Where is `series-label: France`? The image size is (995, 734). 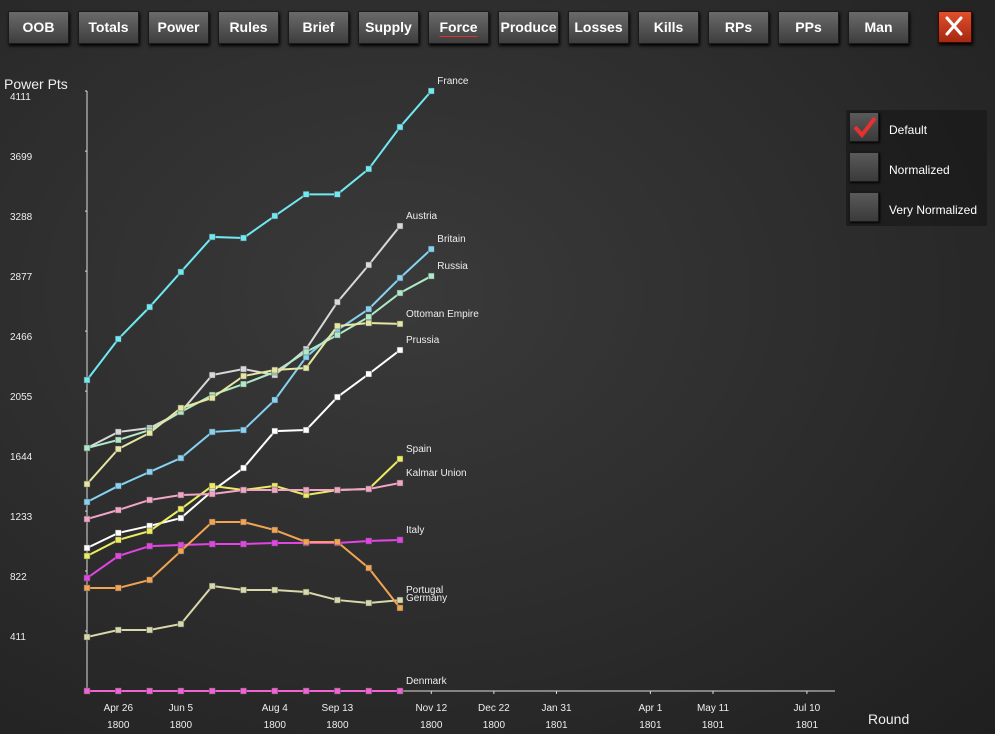
series-label: France is located at coordinates (453, 81).